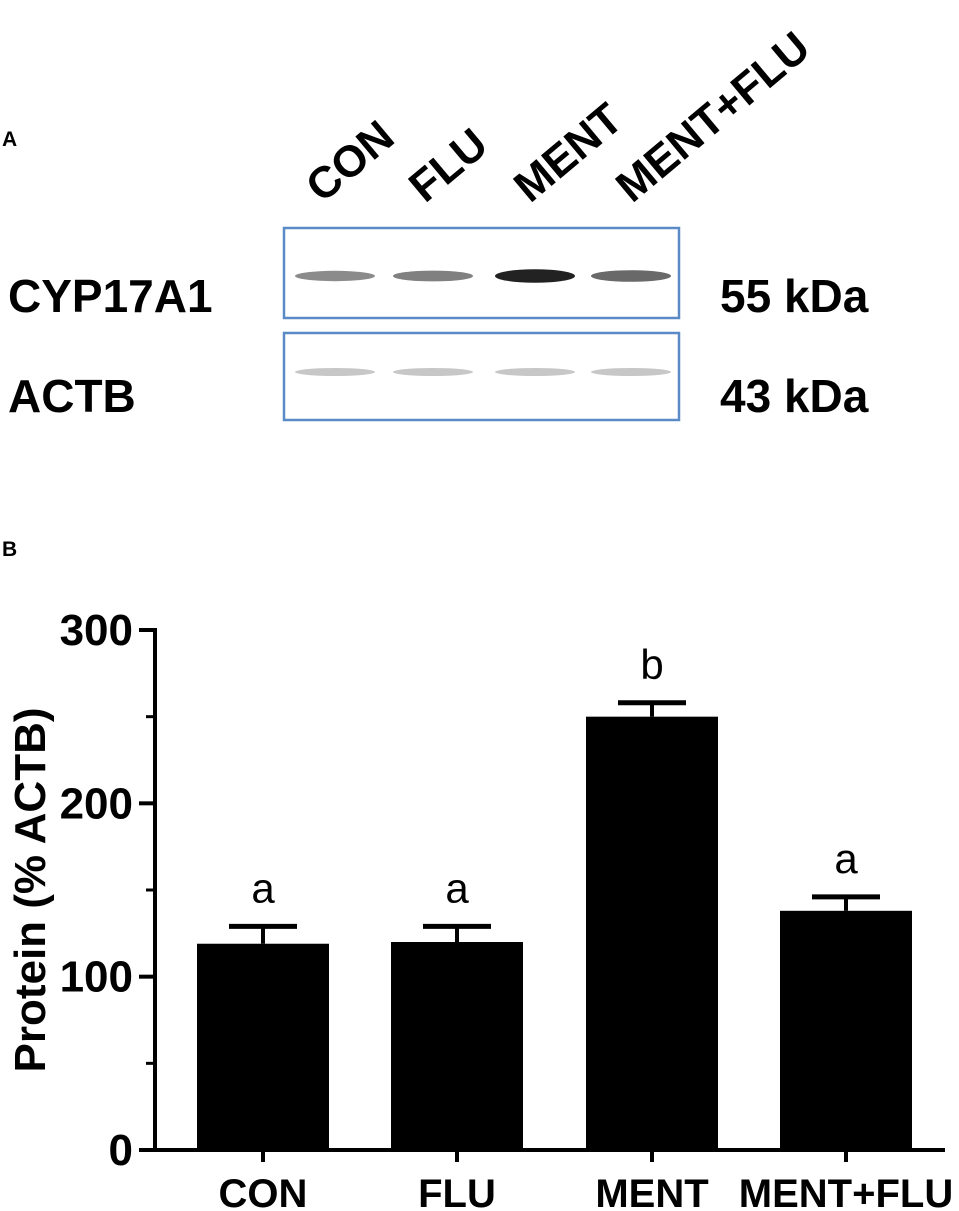 The image size is (959, 1211). I want to click on lane-label-ment: MENT, so click(568, 153).